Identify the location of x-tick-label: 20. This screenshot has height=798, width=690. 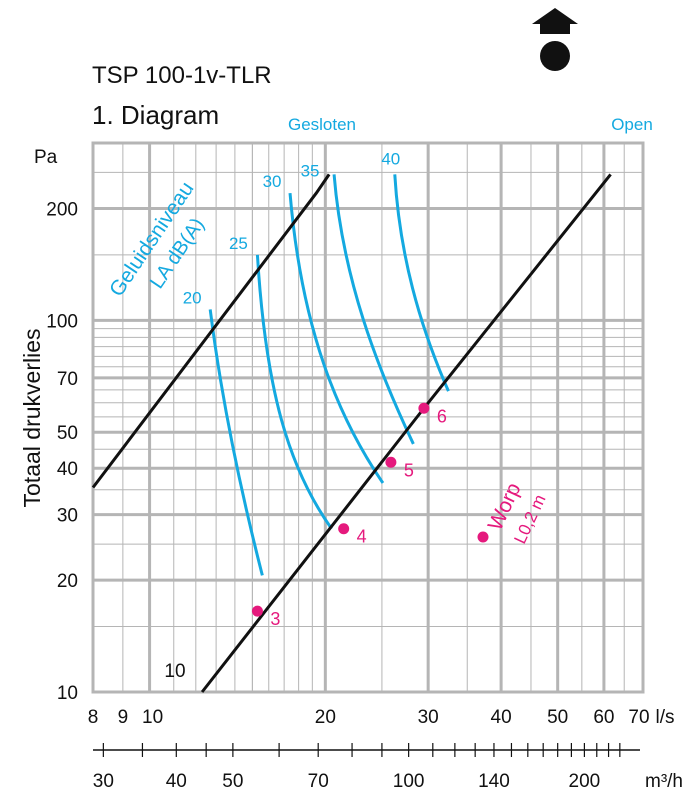
(325, 717).